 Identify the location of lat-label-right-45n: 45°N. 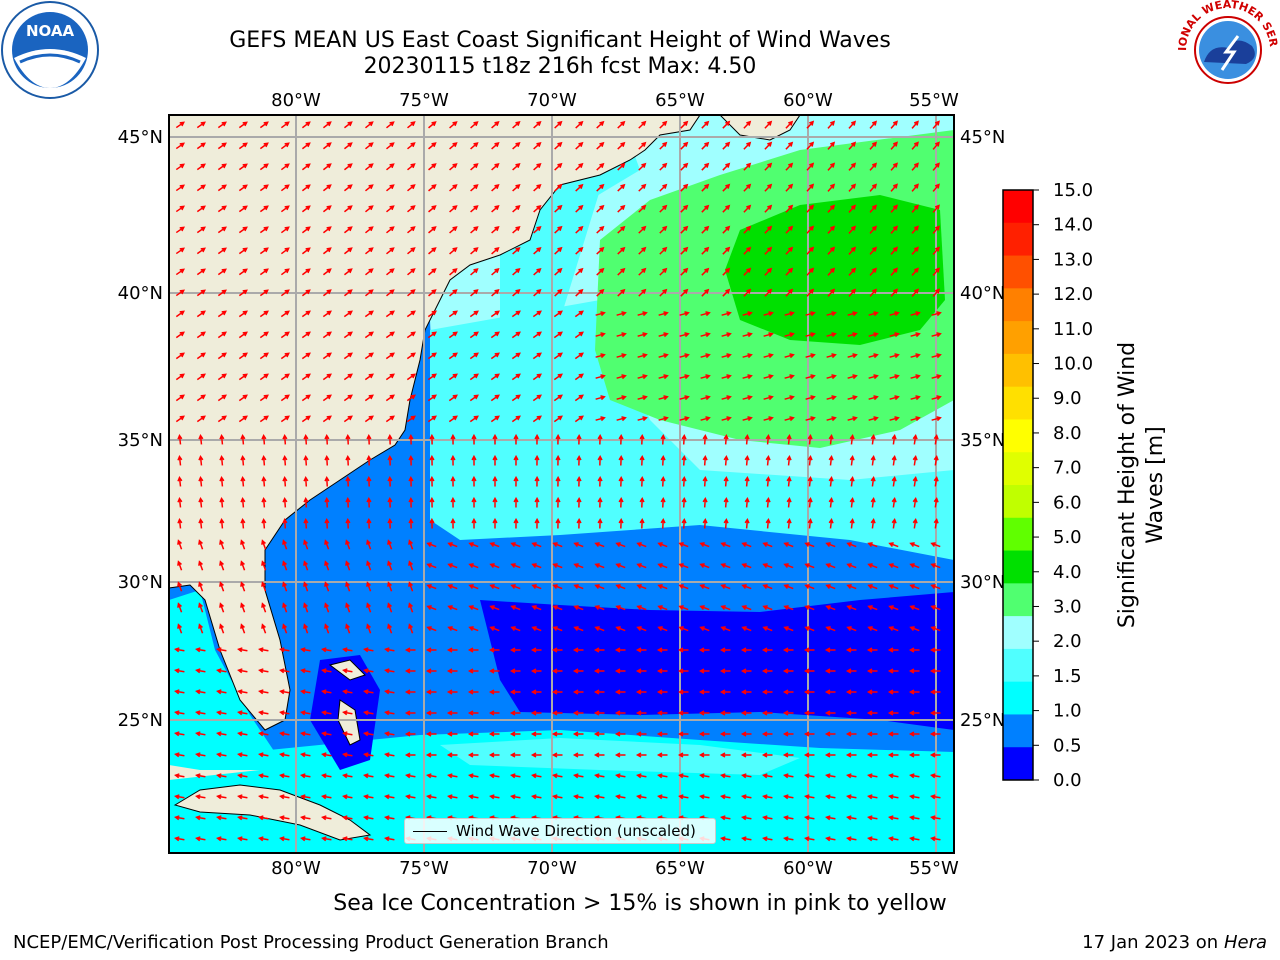
(982, 137).